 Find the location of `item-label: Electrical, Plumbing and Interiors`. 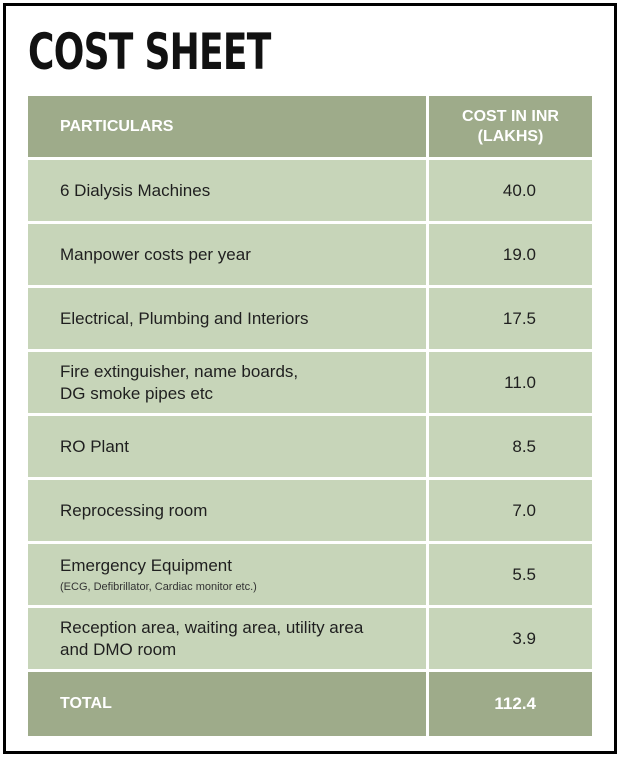

item-label: Electrical, Plumbing and Interiors is located at coordinates (184, 318).